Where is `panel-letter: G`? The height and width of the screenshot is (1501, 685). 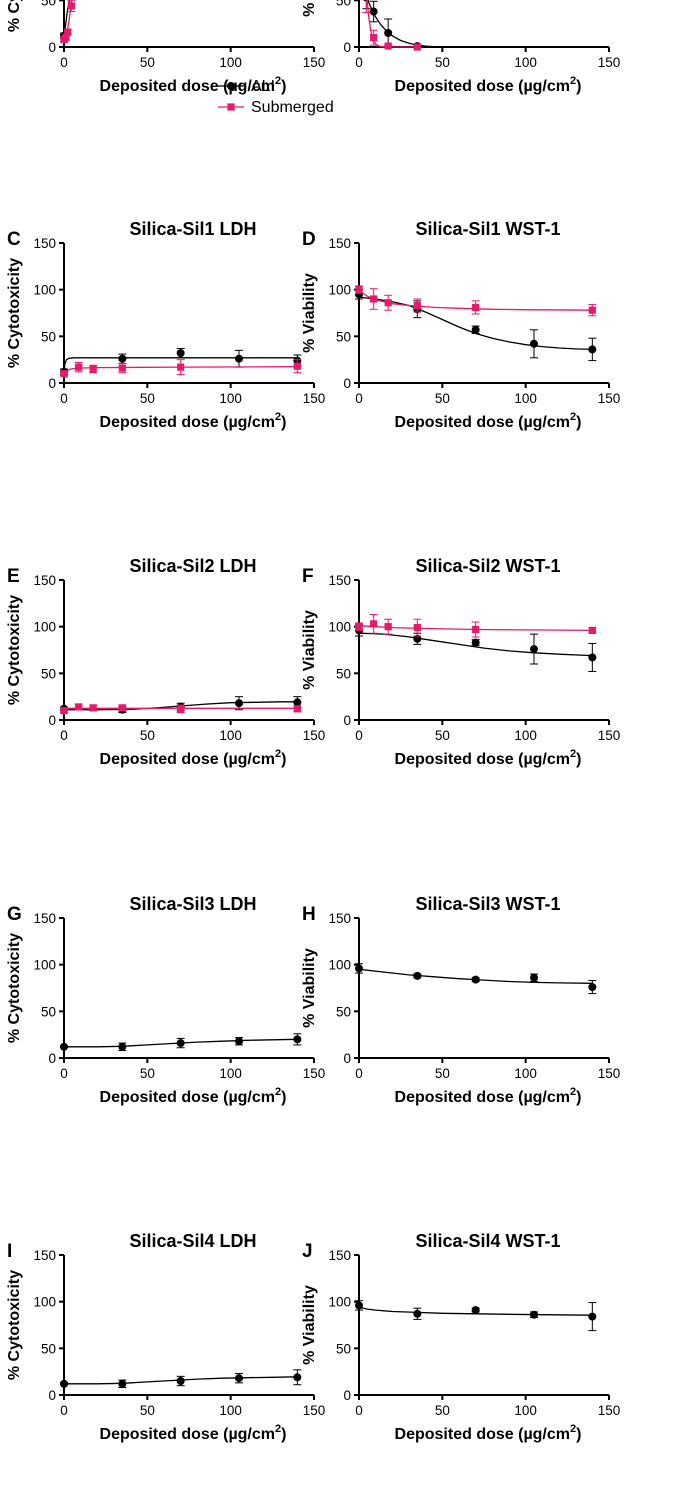
panel-letter: G is located at coordinates (14, 914).